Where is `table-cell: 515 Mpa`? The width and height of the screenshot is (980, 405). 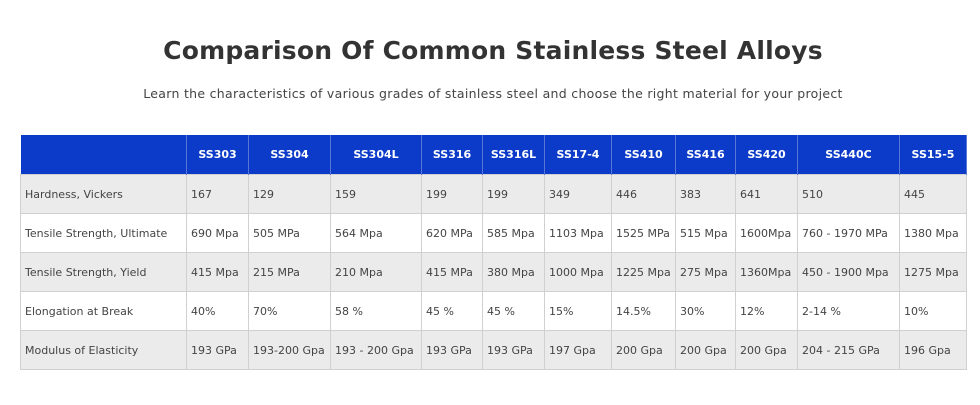
table-cell: 515 Mpa is located at coordinates (705, 233).